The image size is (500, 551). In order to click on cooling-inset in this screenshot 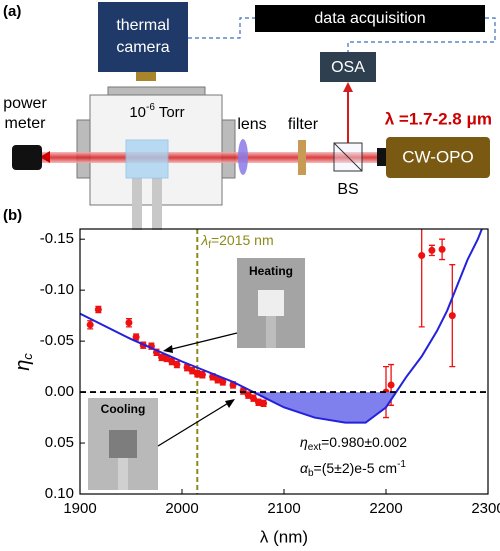, I will do `click(123, 444)`.